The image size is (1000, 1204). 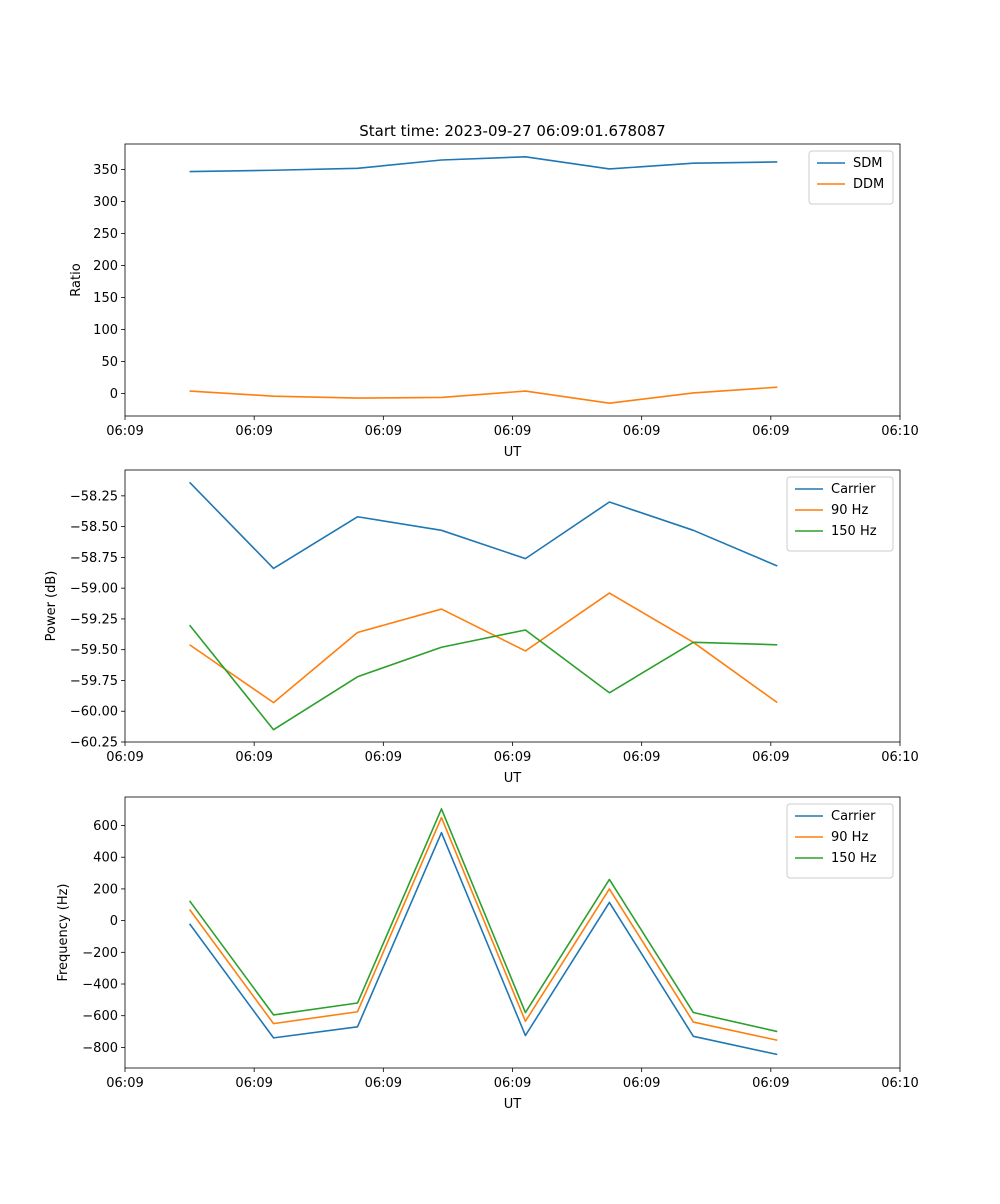 I want to click on y-tick-label: −59.00, so click(x=94, y=589).